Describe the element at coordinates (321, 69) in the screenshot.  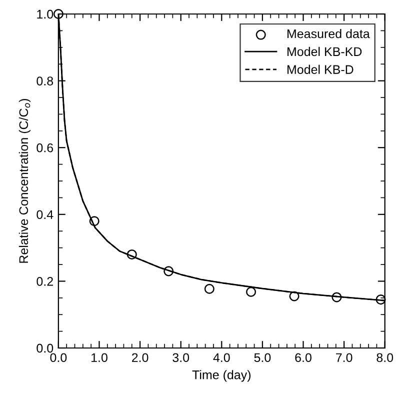
I see `legend-label: Model KB-D` at that location.